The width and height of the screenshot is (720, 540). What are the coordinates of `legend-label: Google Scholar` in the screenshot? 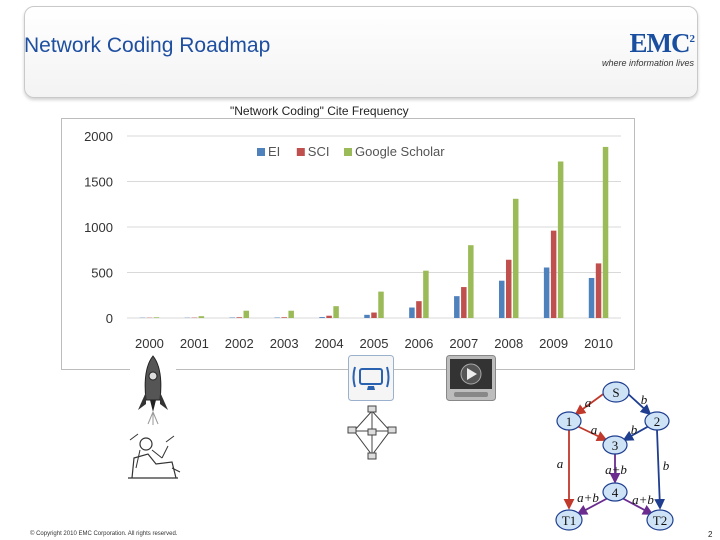 It's located at (400, 151).